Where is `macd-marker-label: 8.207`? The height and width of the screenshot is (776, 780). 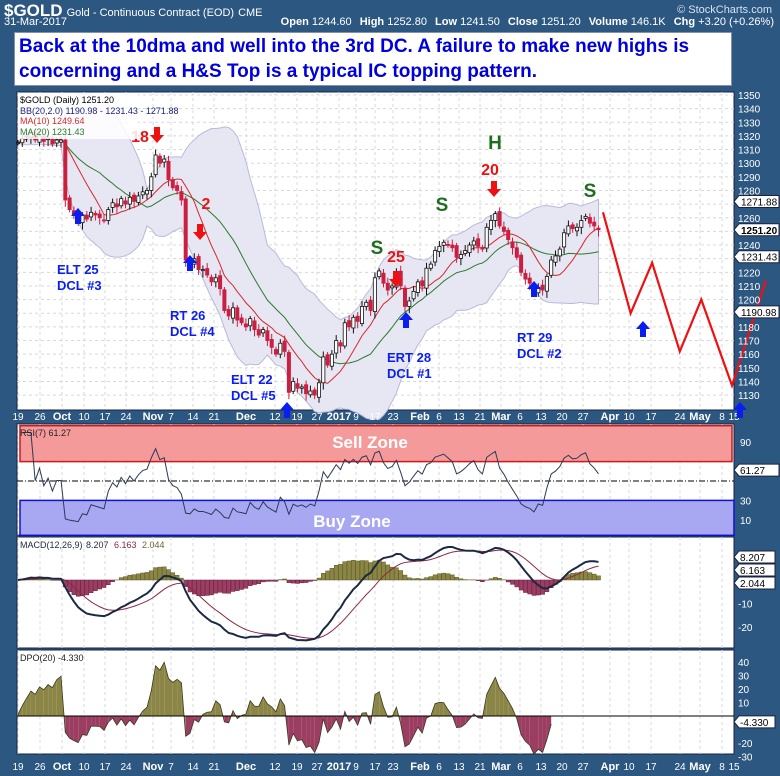 macd-marker-label: 8.207 is located at coordinates (752, 558).